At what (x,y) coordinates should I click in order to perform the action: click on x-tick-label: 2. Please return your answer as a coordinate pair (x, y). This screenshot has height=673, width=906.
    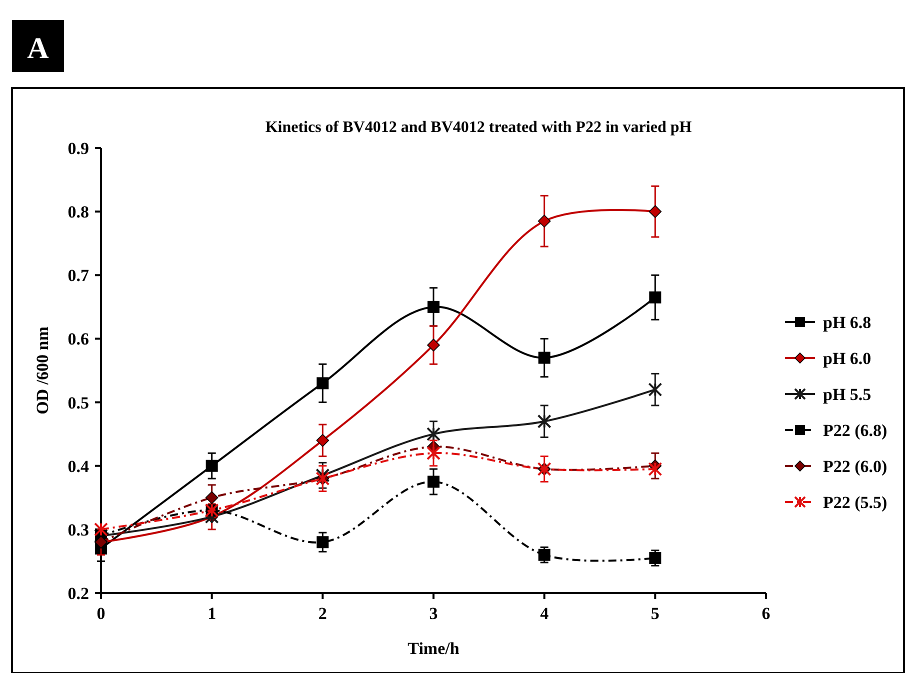
    Looking at the image, I should click on (322, 613).